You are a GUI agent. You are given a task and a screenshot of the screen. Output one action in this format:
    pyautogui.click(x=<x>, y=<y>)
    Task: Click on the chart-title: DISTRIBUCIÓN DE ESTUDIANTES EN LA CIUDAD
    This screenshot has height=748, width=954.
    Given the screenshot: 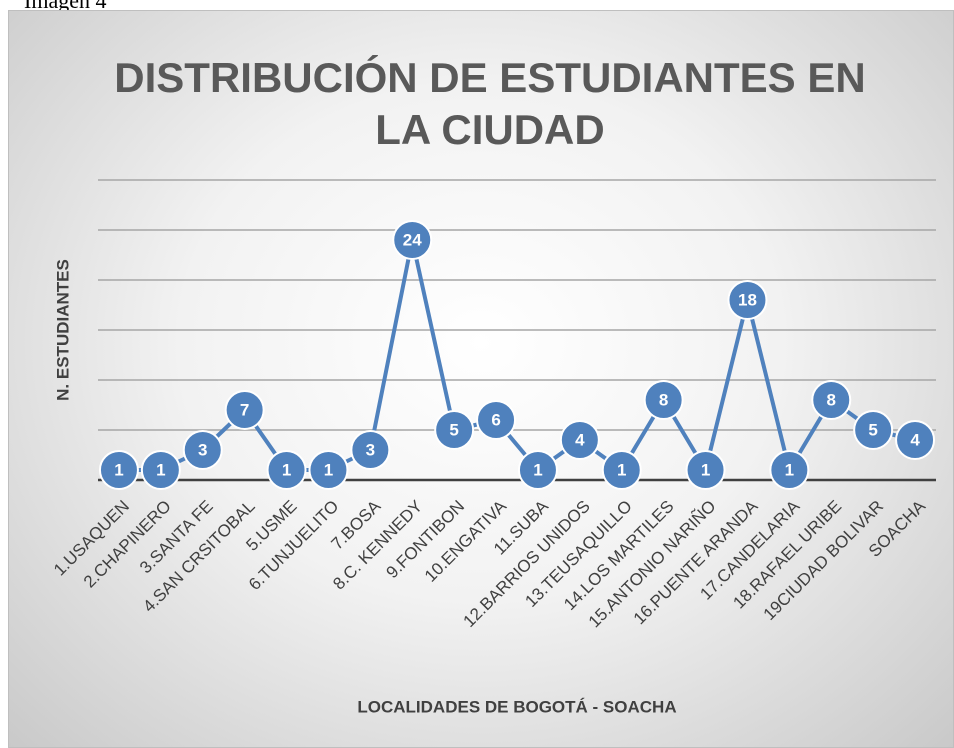 What is the action you would take?
    pyautogui.click(x=490, y=103)
    